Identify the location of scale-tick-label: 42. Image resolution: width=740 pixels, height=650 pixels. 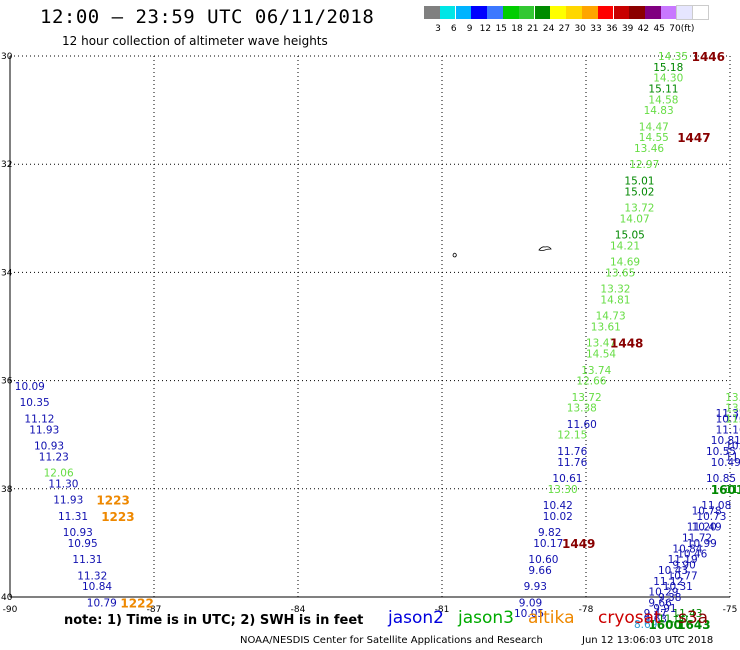
(643, 29).